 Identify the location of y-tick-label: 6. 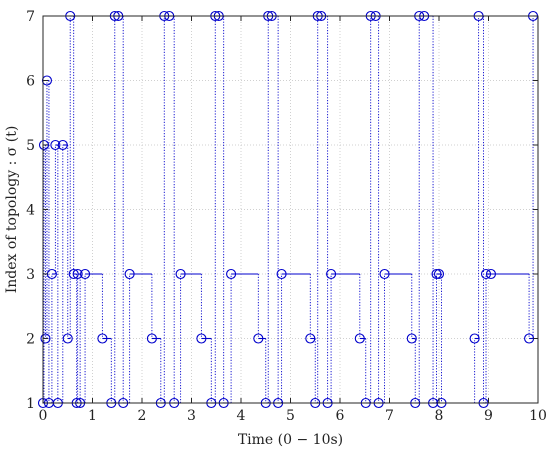
(30, 82).